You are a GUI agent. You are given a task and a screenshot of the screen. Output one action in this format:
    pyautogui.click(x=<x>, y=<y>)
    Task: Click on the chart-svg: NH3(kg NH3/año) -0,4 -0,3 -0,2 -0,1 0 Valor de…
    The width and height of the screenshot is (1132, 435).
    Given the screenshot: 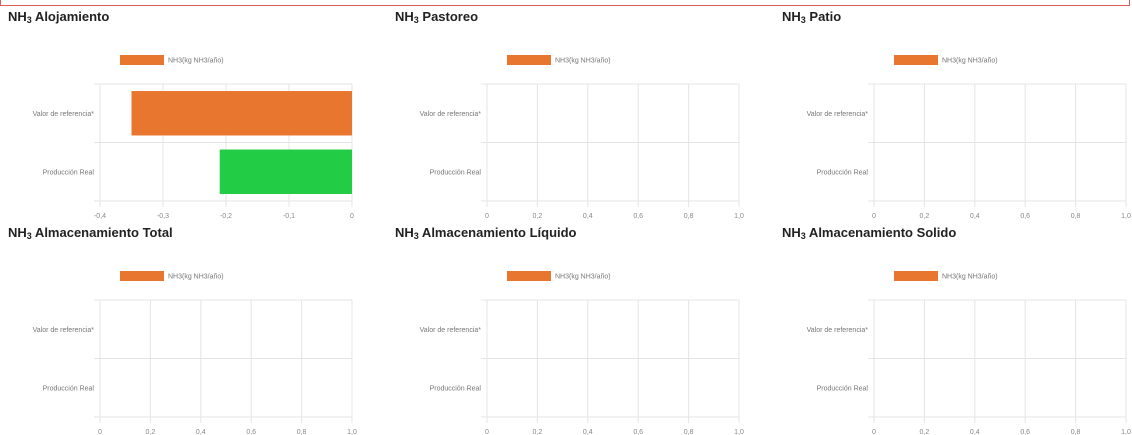 What is the action you would take?
    pyautogui.click(x=193, y=137)
    